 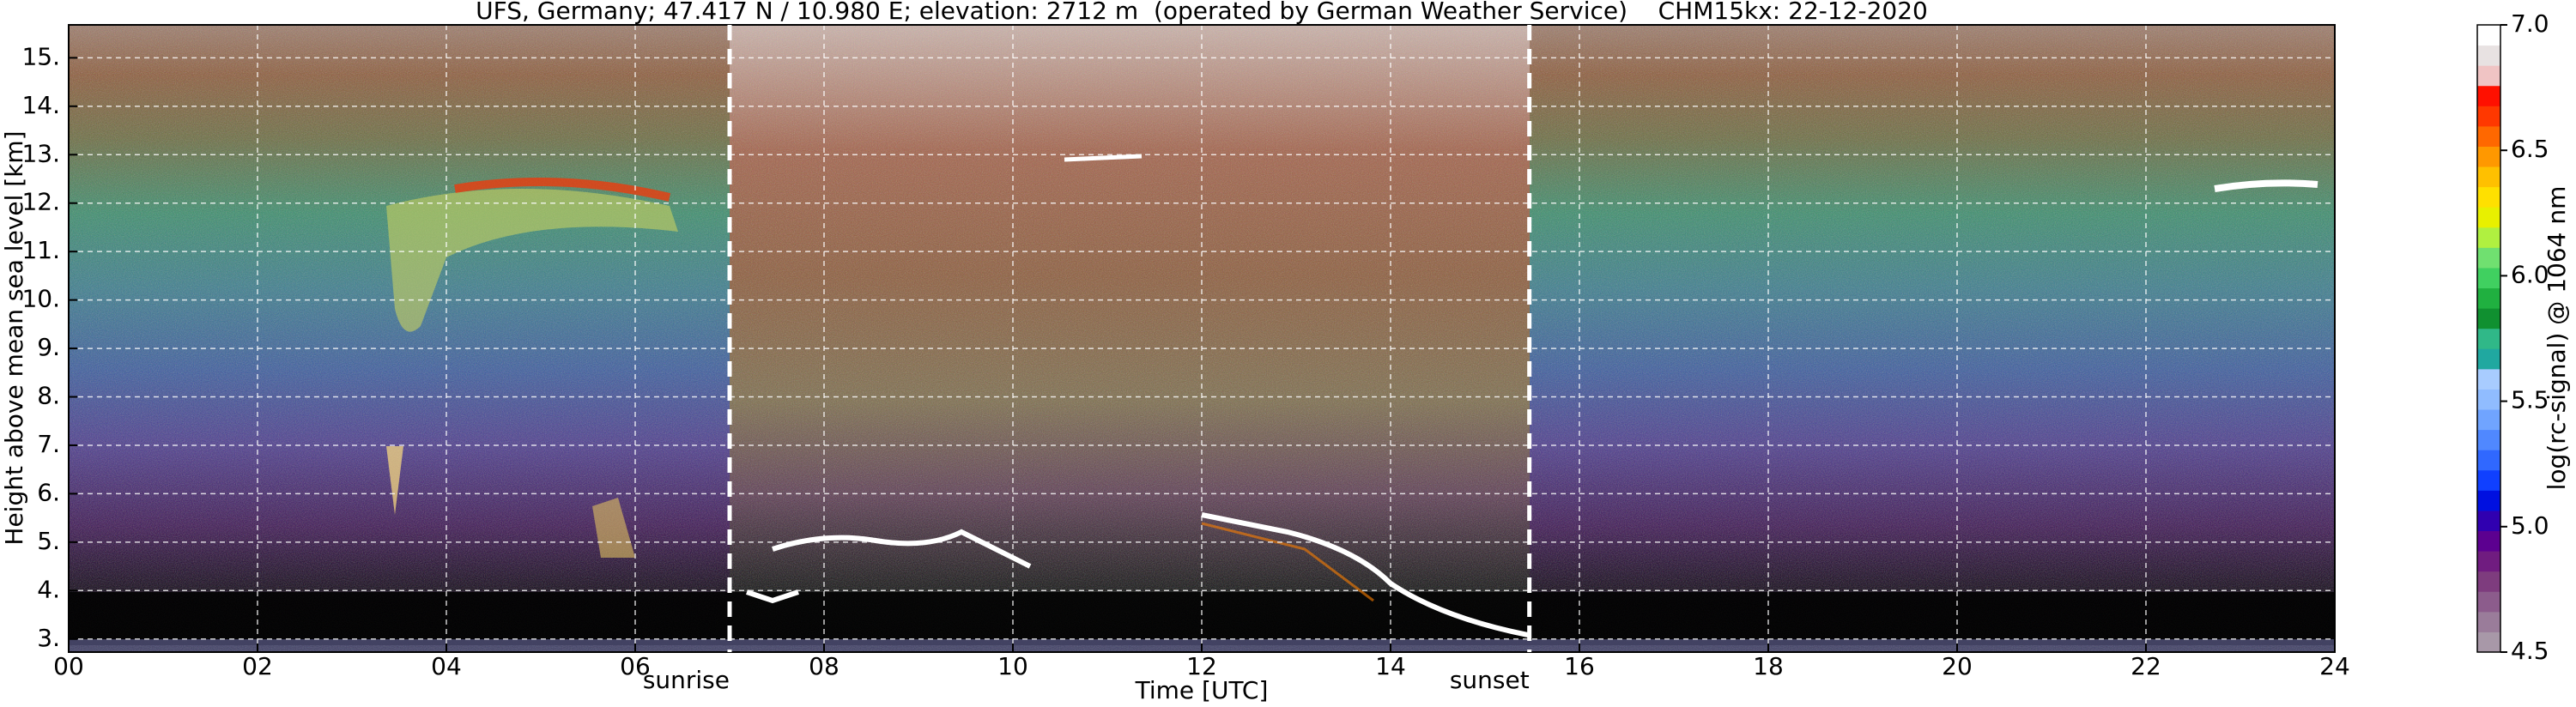 What do you see at coordinates (2334, 666) in the screenshot?
I see `x-tick-label: 24` at bounding box center [2334, 666].